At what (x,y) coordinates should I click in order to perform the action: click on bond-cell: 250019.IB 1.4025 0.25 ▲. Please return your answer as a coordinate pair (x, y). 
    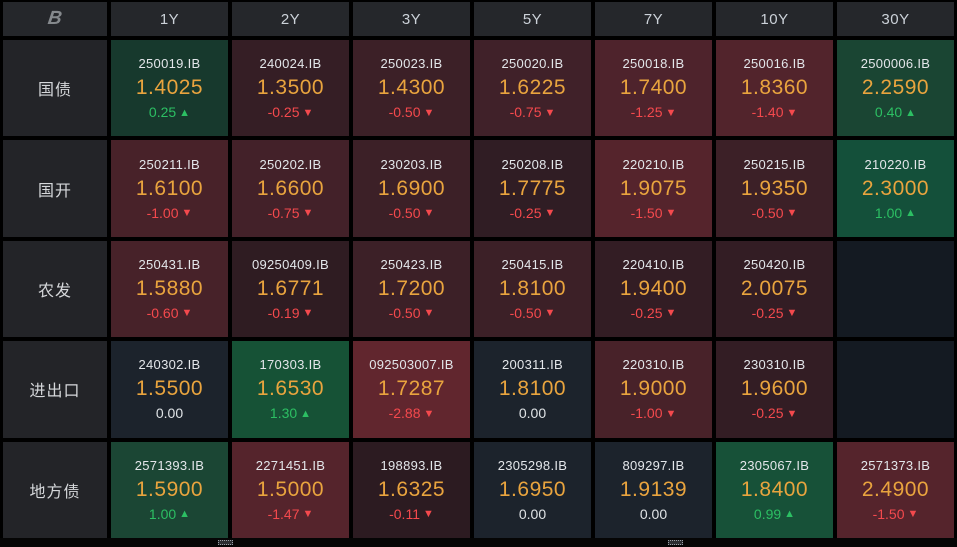
    Looking at the image, I should click on (169, 88).